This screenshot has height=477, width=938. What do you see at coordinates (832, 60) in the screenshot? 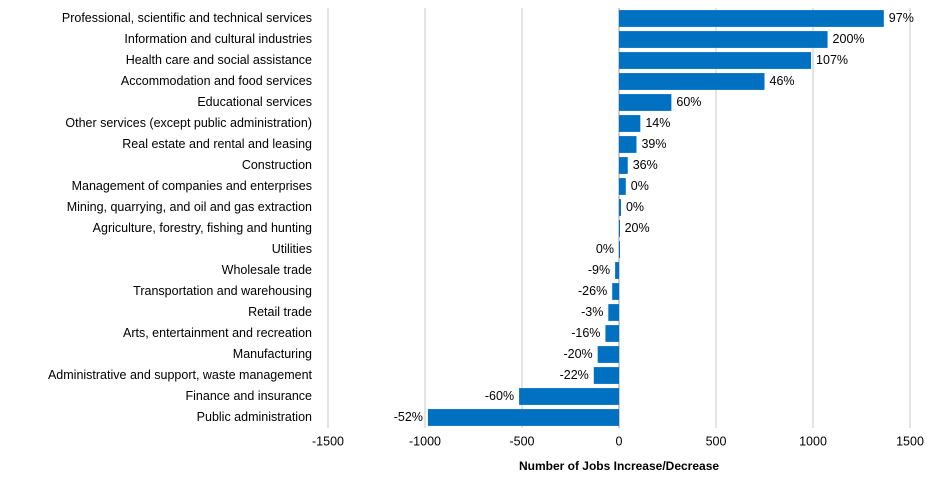
I see `bar-label: 107%` at bounding box center [832, 60].